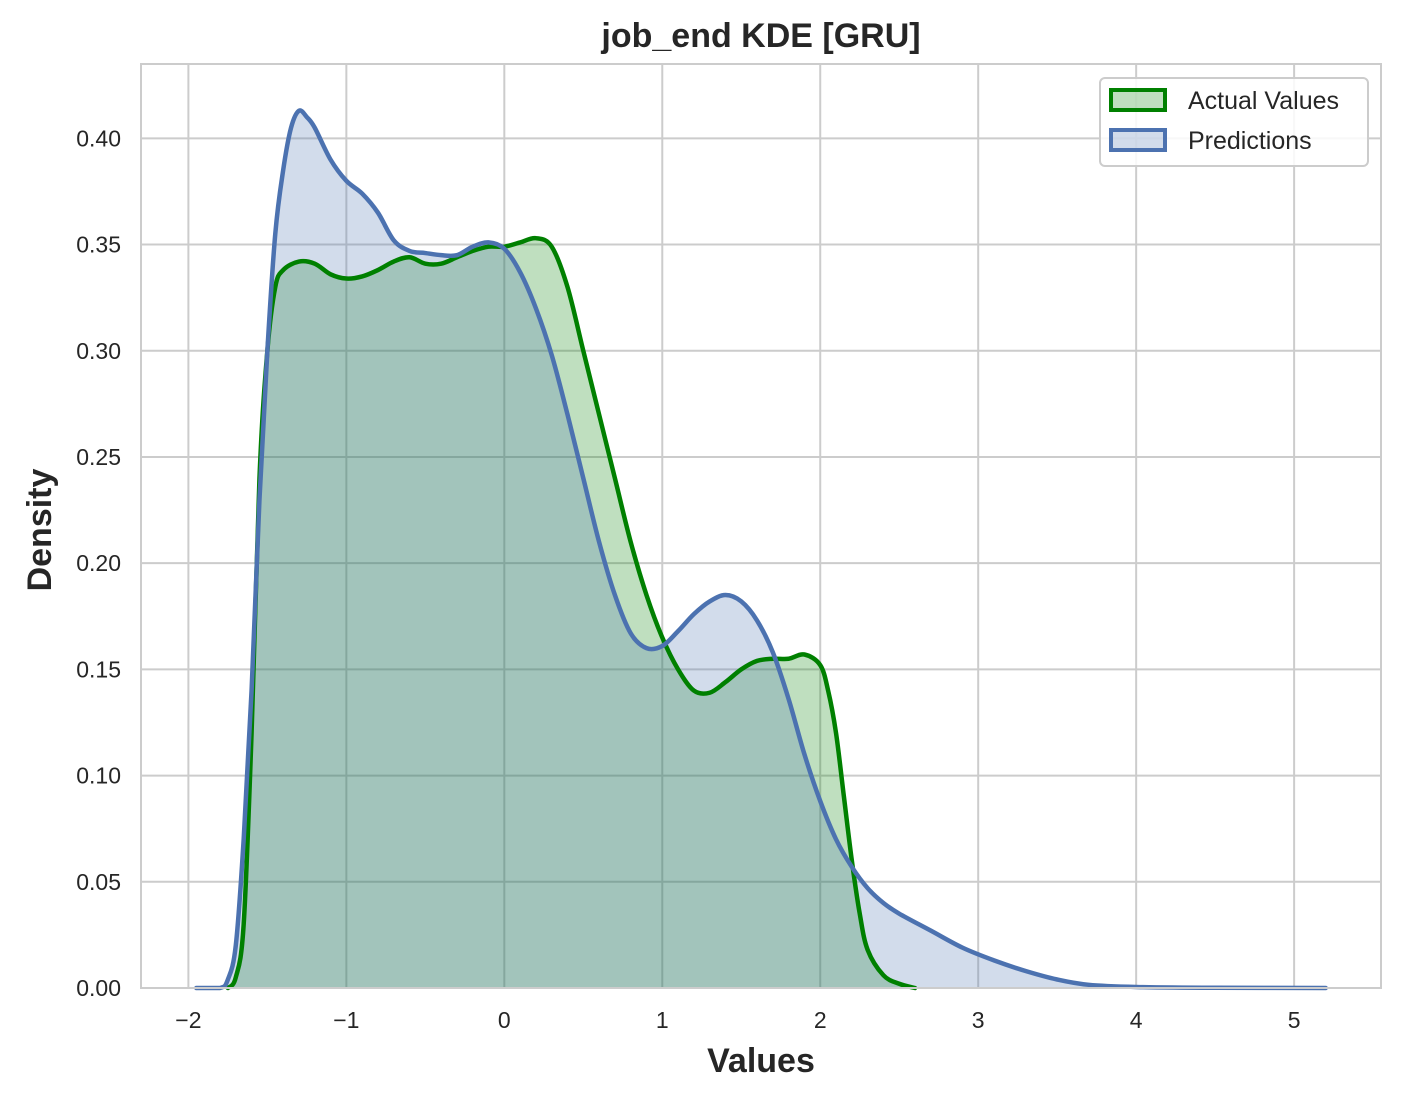 This screenshot has width=1401, height=1101. Describe the element at coordinates (98, 138) in the screenshot. I see `y-tick-label: 0.40` at that location.